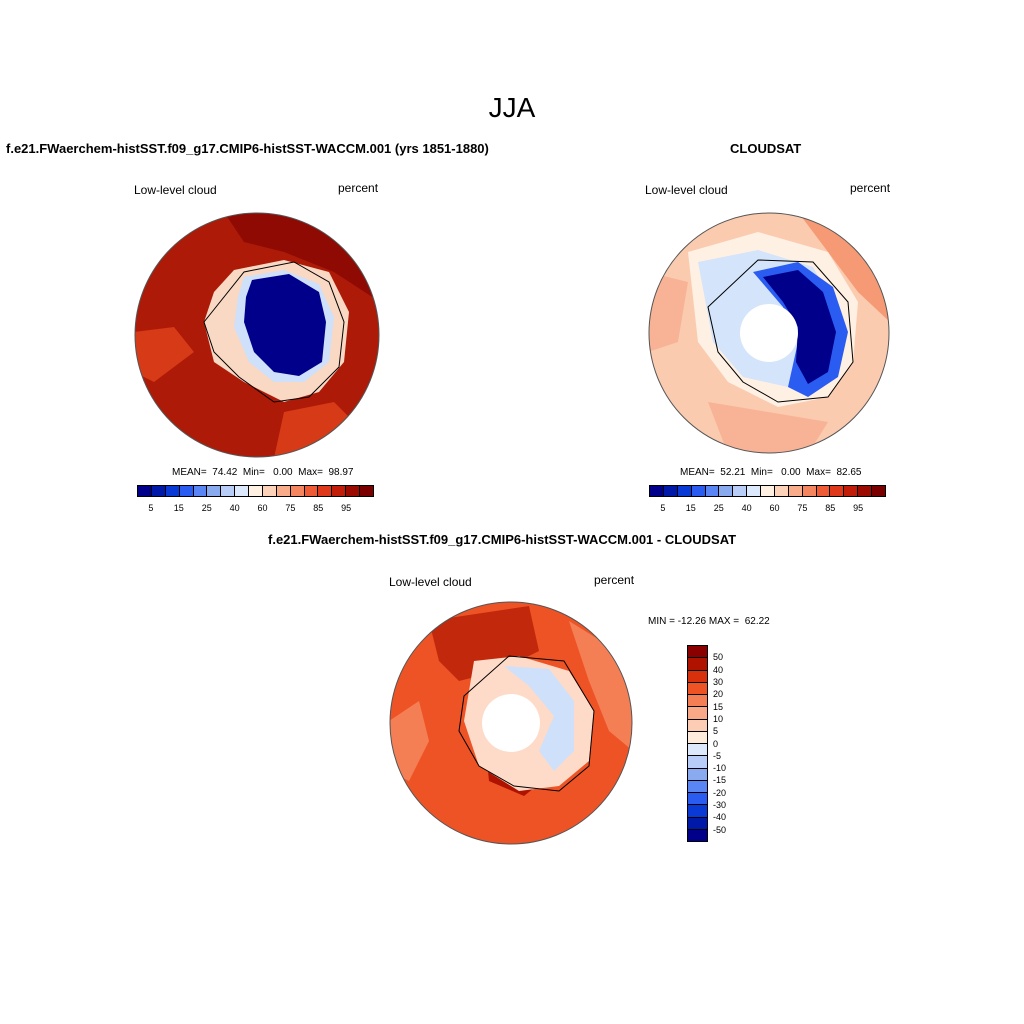  Describe the element at coordinates (746, 508) in the screenshot. I see `obs-colorbar-tick-label: 40` at that location.